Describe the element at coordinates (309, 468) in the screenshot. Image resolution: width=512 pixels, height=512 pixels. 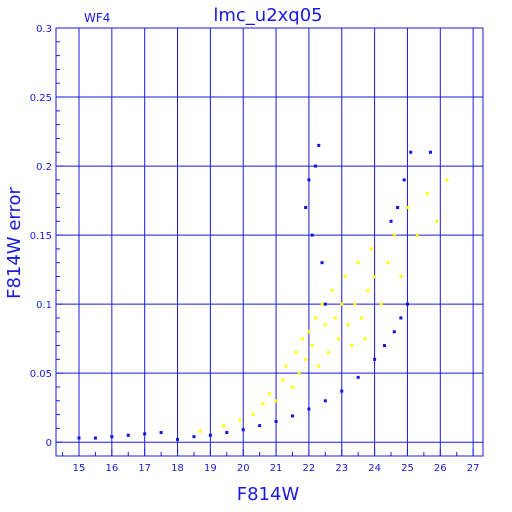
I see `x-tick-label: 22` at that location.